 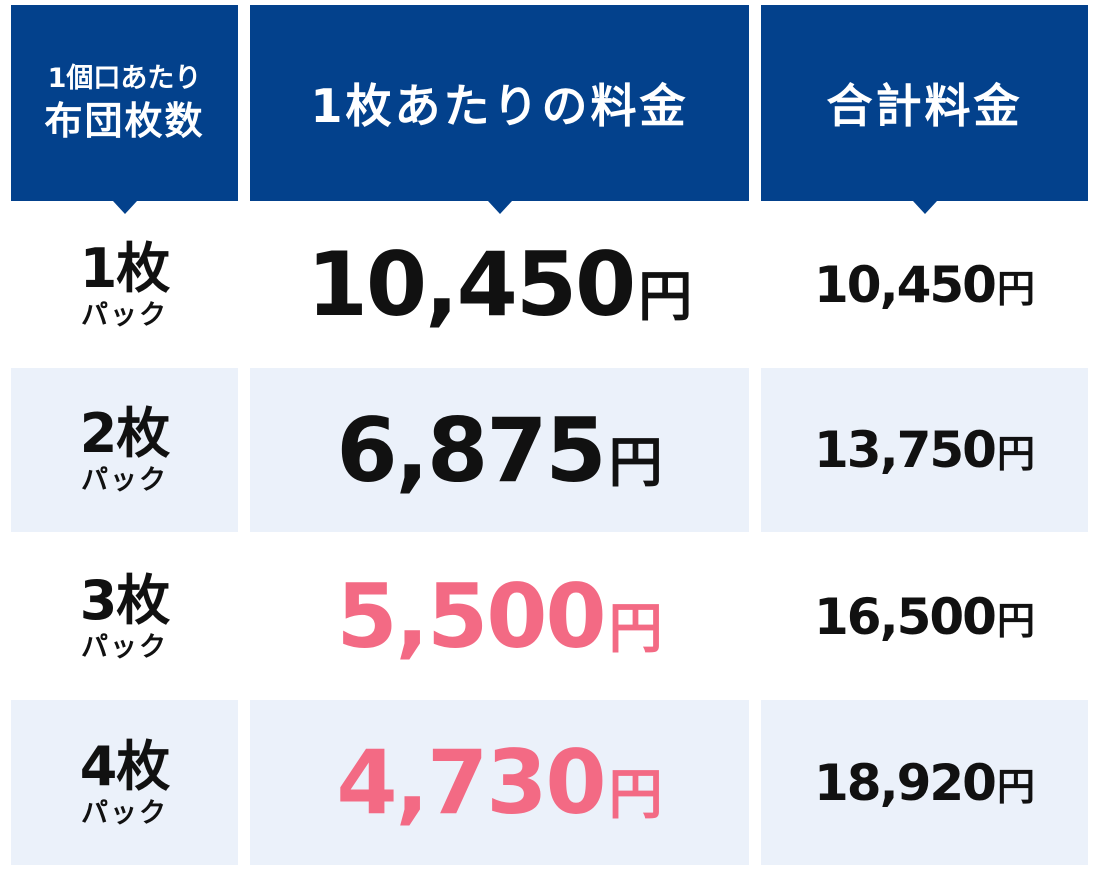 I want to click on row-4-pack: 4枚 パック, so click(x=124, y=782).